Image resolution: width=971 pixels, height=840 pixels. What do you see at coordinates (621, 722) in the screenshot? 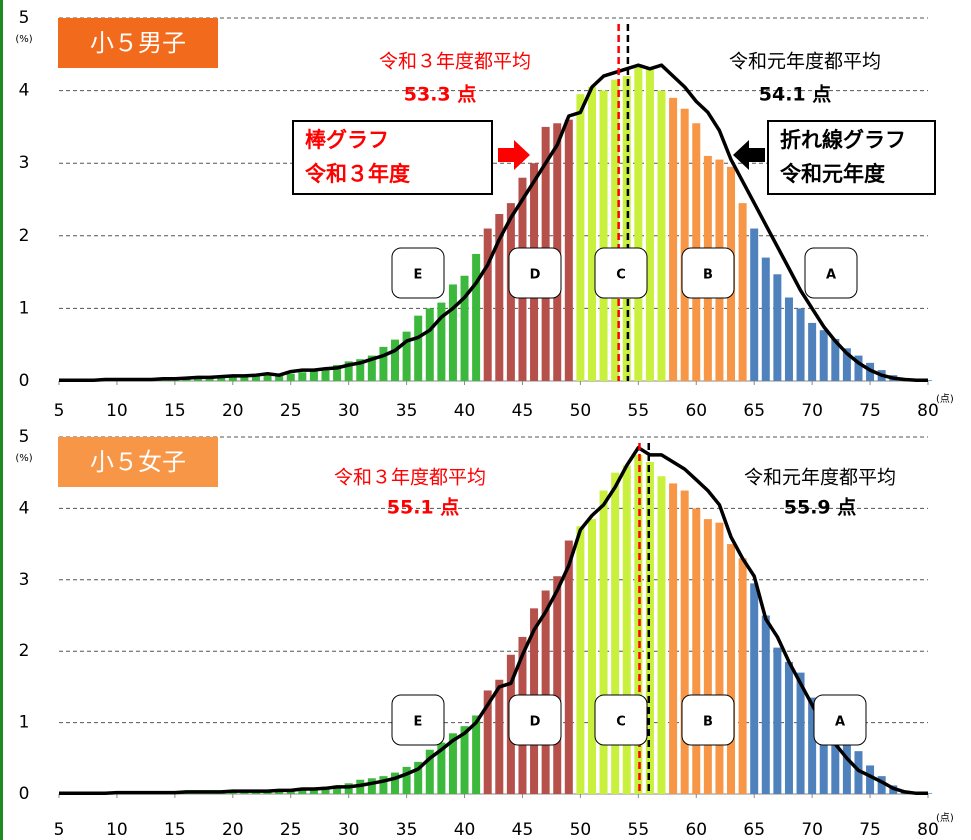
I see `grade-label: C` at bounding box center [621, 722].